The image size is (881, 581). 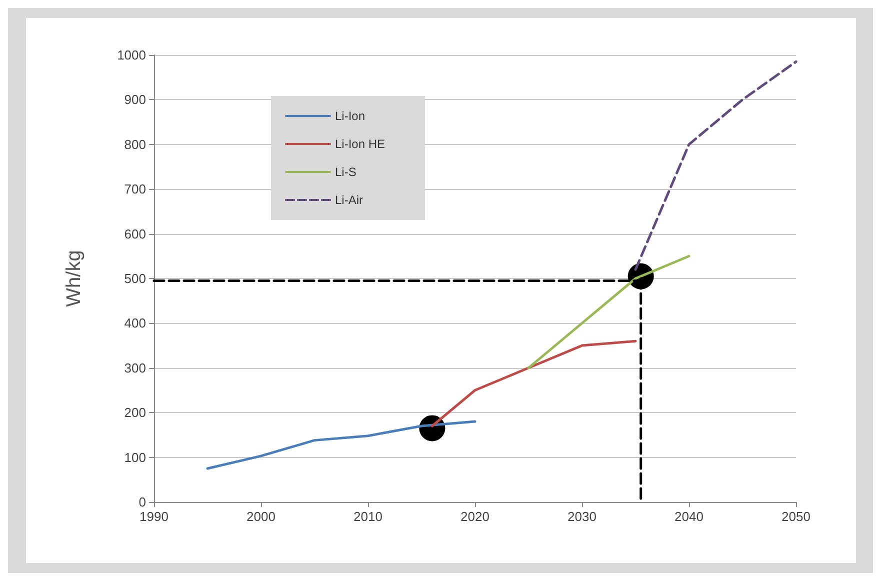 What do you see at coordinates (135, 144) in the screenshot?
I see `y-tick-label: 800` at bounding box center [135, 144].